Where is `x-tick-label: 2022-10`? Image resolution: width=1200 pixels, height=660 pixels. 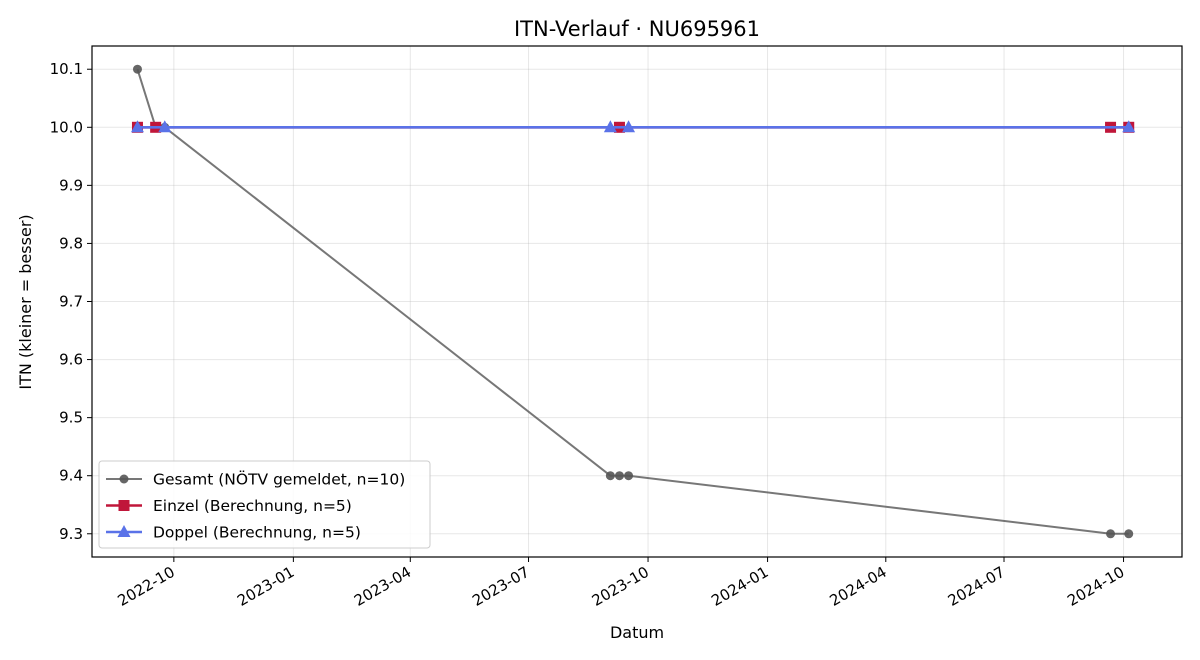
x-tick-label: 2022-10 is located at coordinates (146, 586).